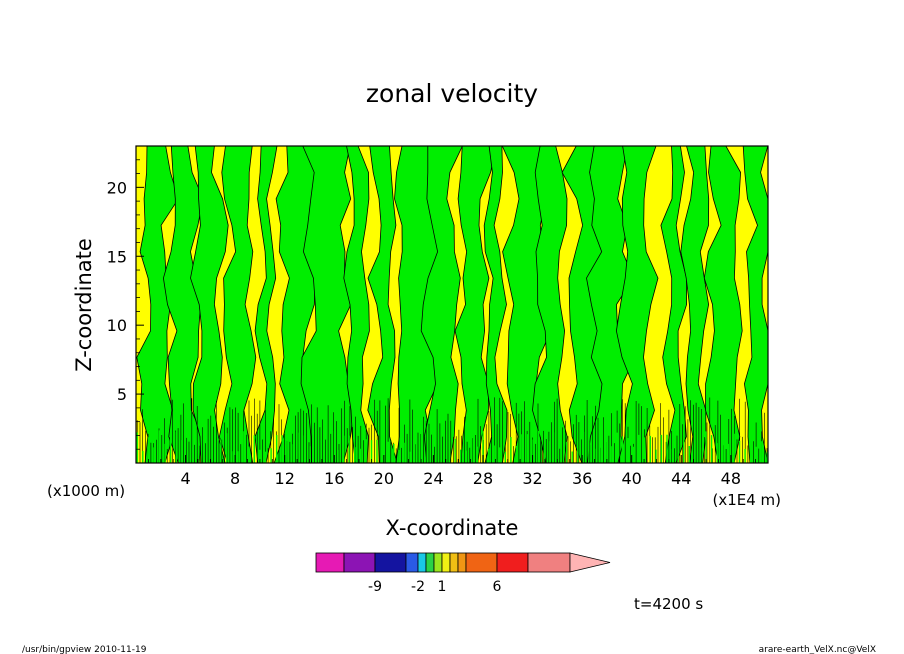 This screenshot has width=904, height=654. Describe the element at coordinates (442, 587) in the screenshot. I see `colorbar-label: 1` at that location.